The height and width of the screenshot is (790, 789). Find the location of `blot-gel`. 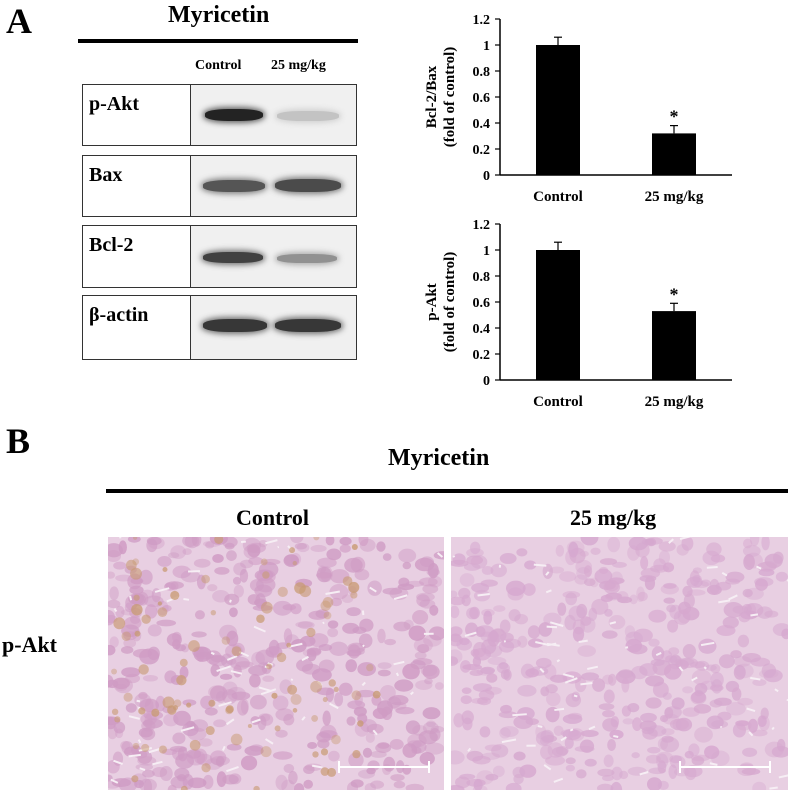

blot-gel is located at coordinates (273, 115).